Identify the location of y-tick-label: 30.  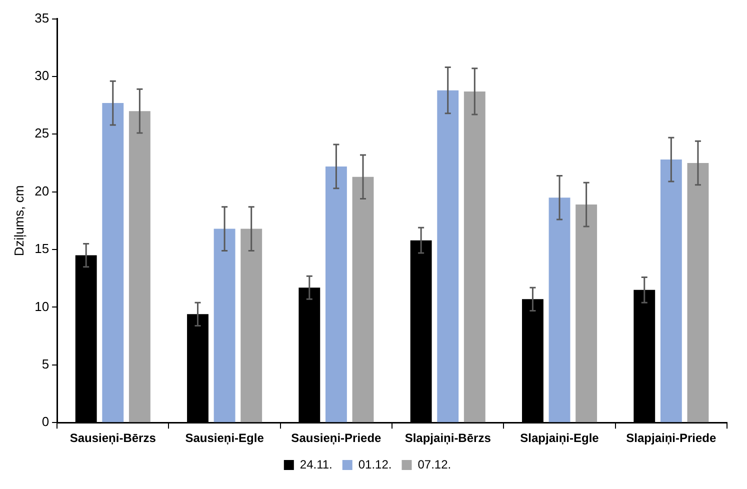
(42, 76).